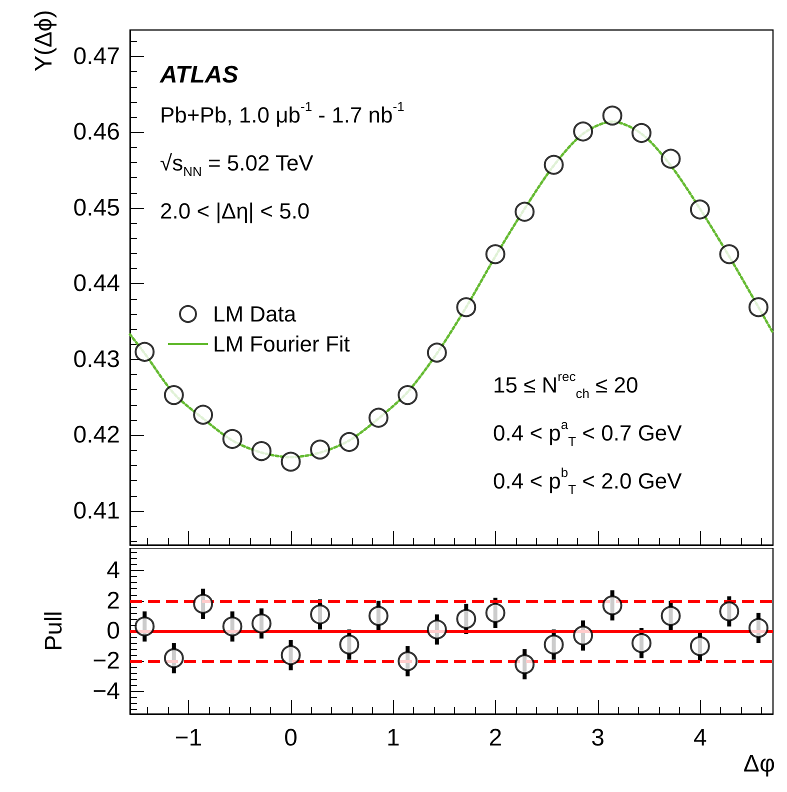  What do you see at coordinates (106, 691) in the screenshot?
I see `y-tick-label: −4` at bounding box center [106, 691].